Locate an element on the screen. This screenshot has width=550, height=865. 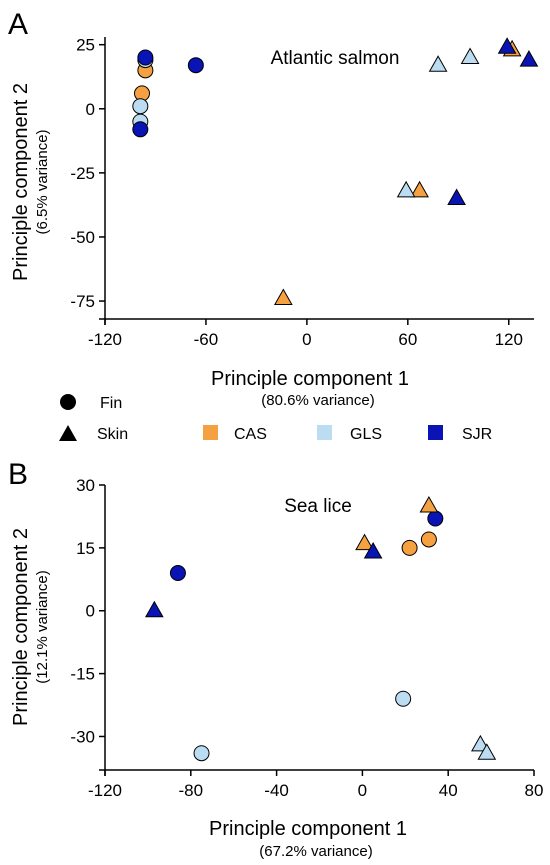
legend-gls-label: GLS is located at coordinates (366, 434).